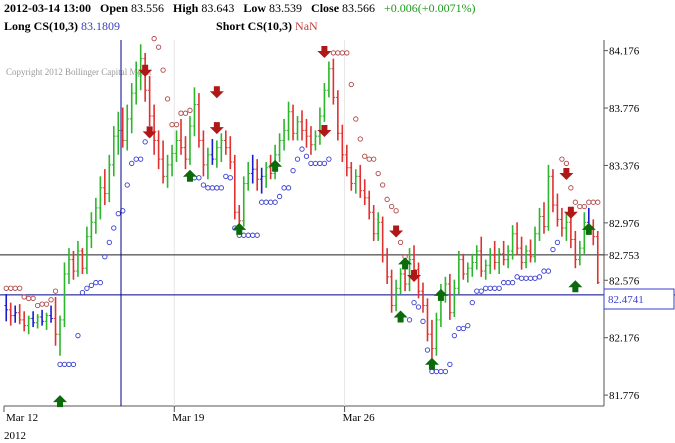  Describe the element at coordinates (161, 26) in the screenshot. I see `indicator-header: Long CS(10,3) 83.1809 Short CS(10,3) NaN` at that location.